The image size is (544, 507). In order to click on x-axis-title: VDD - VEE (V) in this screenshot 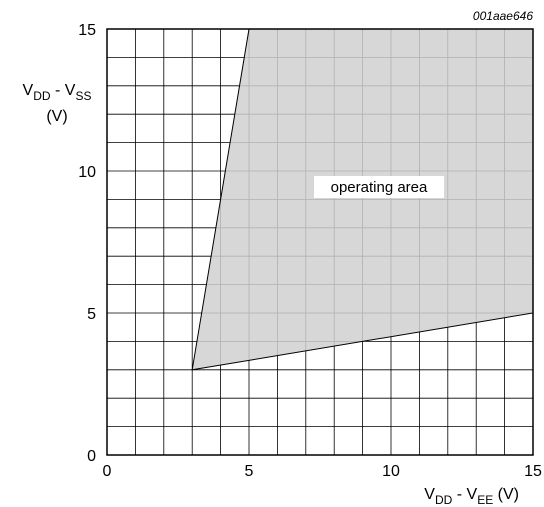, I will do `click(471, 496)`.